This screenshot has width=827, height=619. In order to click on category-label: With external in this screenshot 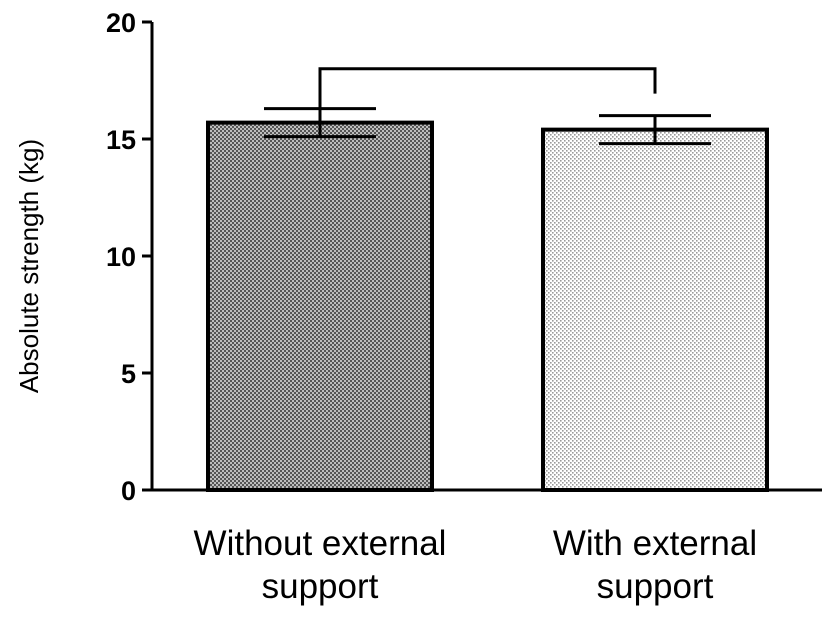, I will do `click(655, 543)`.